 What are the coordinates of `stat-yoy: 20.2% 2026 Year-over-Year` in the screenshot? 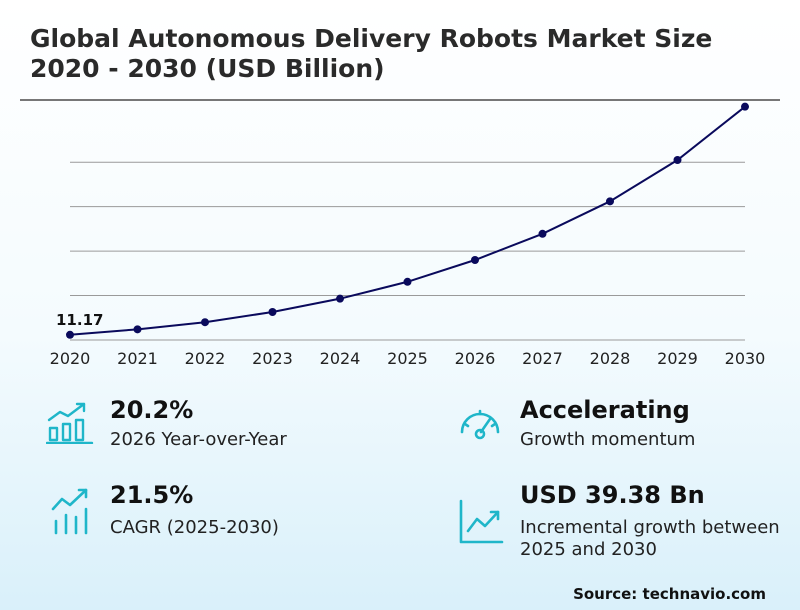 It's located at (226, 426).